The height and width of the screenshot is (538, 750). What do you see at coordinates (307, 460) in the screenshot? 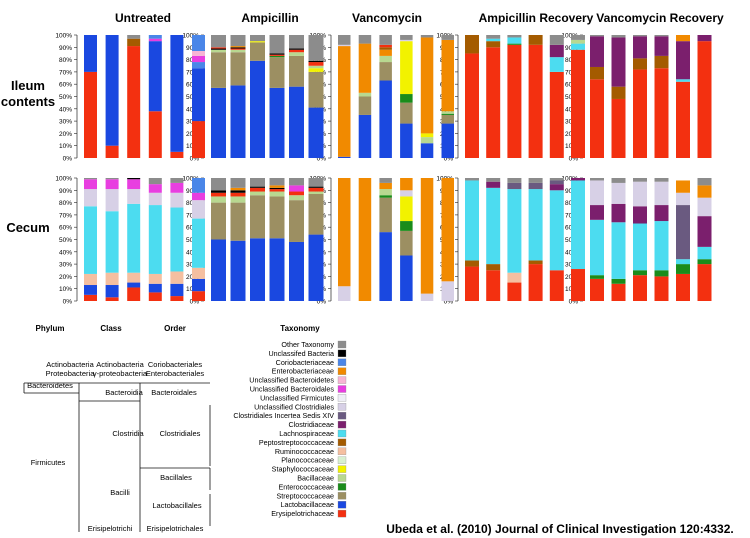
I see `legend-label: Planococcaceae` at bounding box center [307, 460].